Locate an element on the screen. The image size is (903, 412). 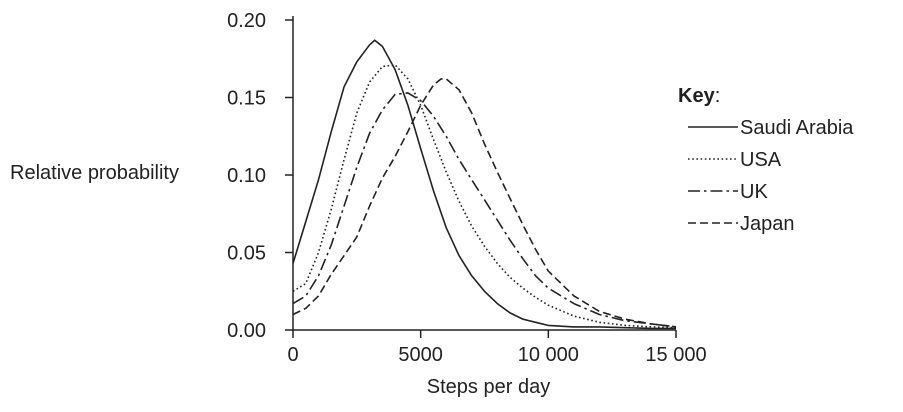
legend-label: UK is located at coordinates (754, 192).